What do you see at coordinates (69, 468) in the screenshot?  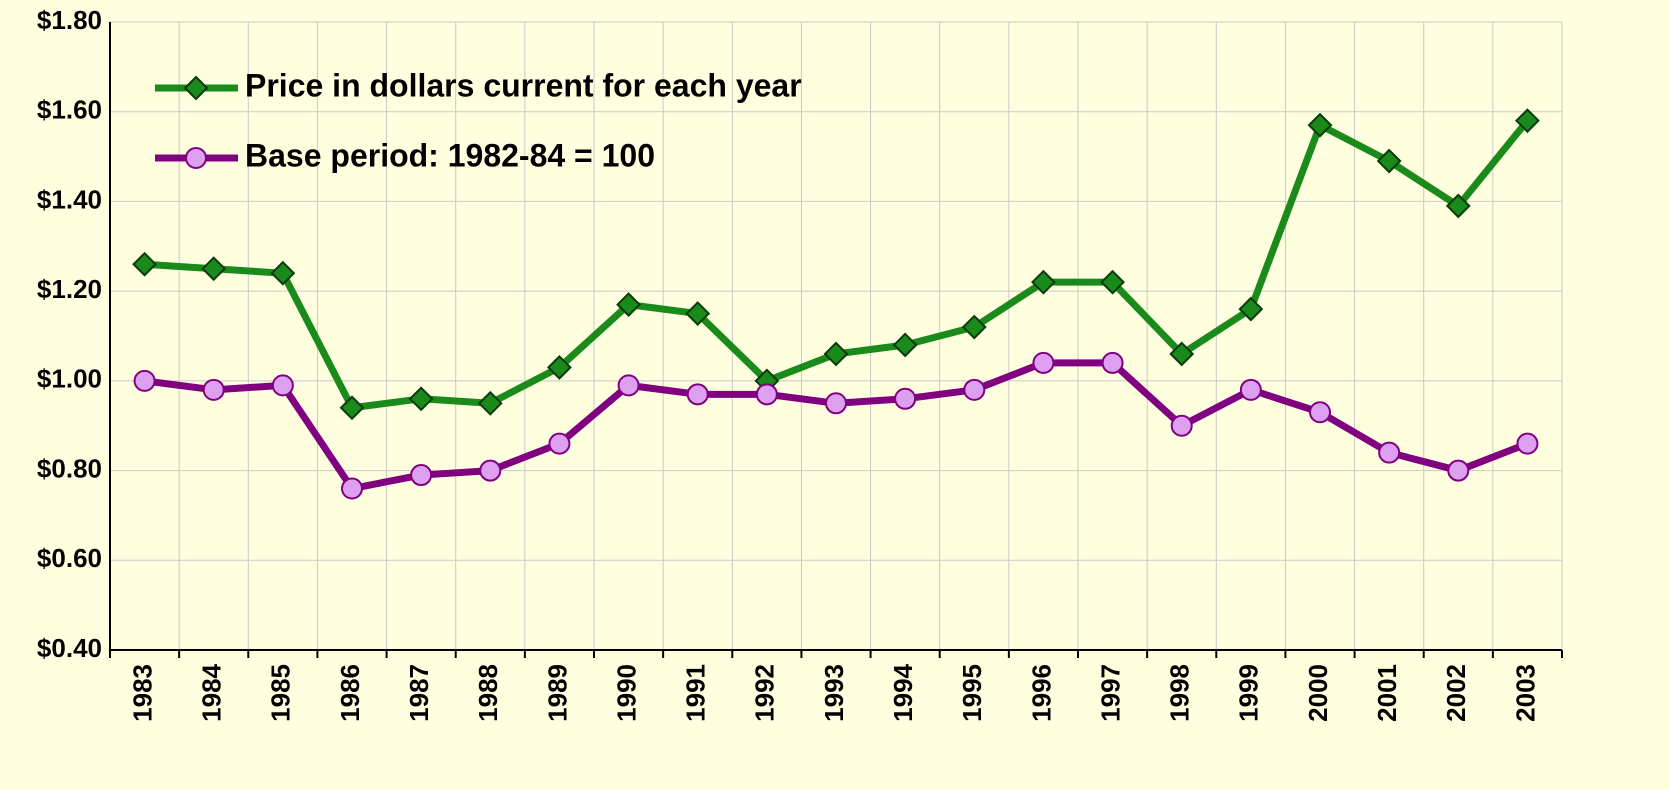 I see `y-tick-label: $0.80` at bounding box center [69, 468].